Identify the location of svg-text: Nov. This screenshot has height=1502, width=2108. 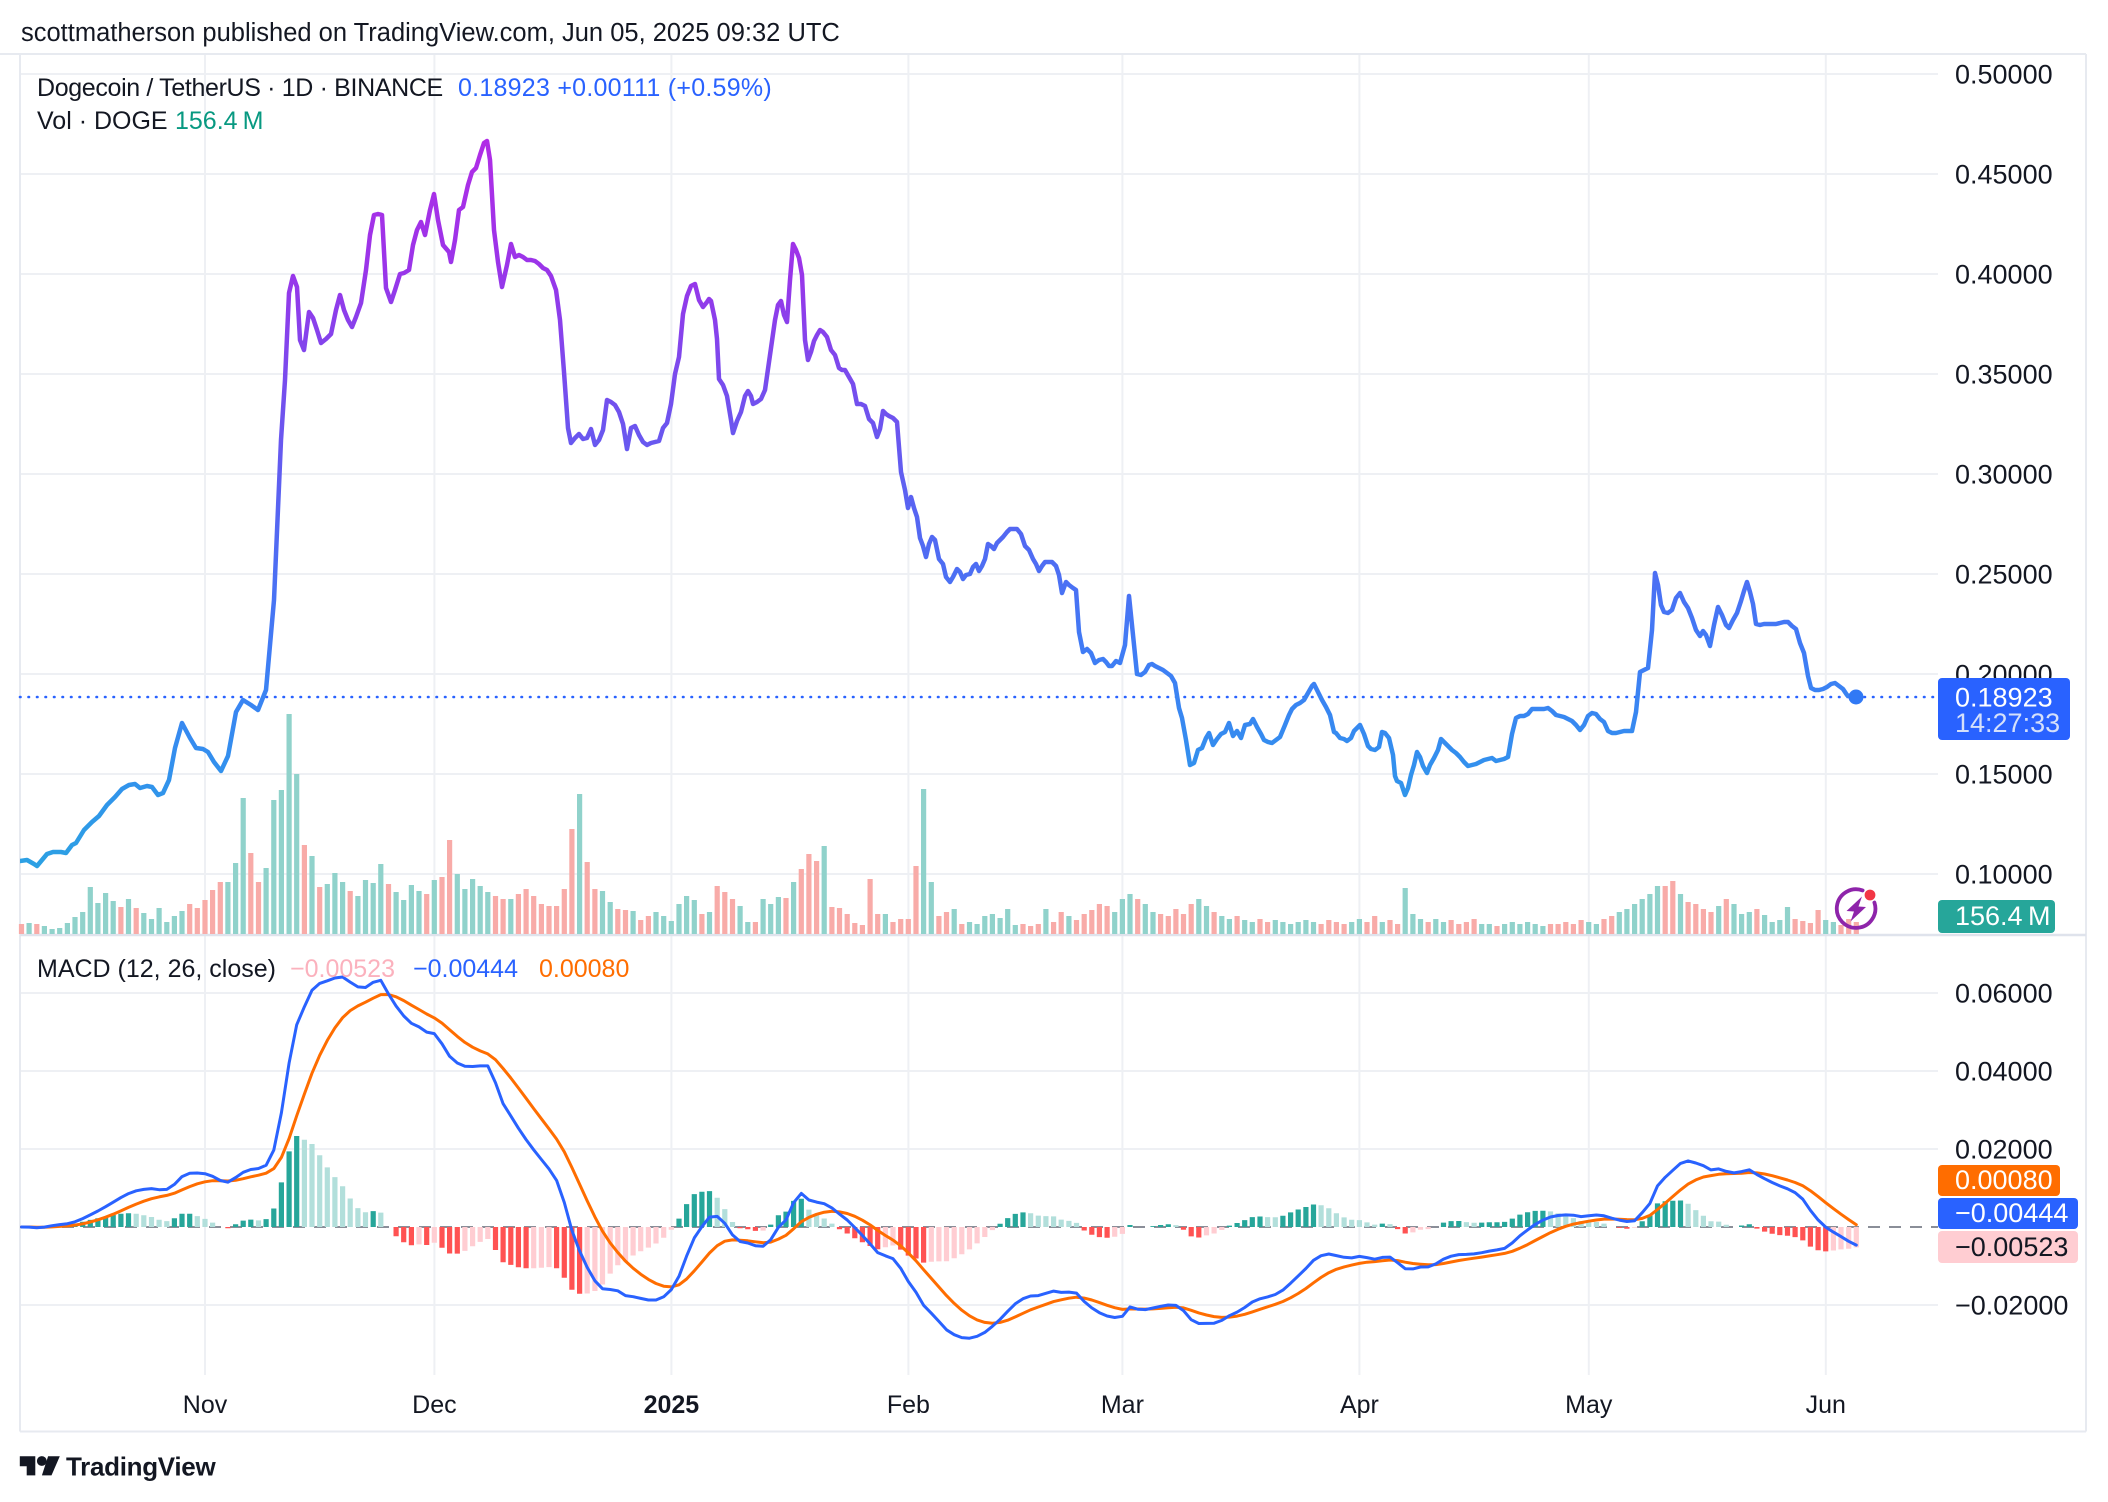
(205, 1405).